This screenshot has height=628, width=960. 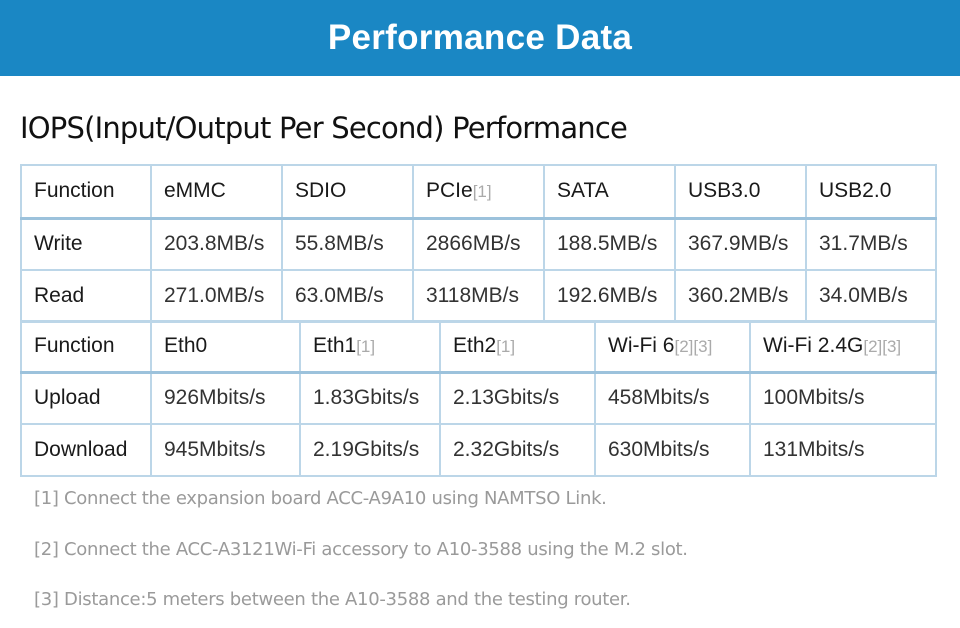 I want to click on table-cell: 271.0MB/s, so click(x=216, y=296).